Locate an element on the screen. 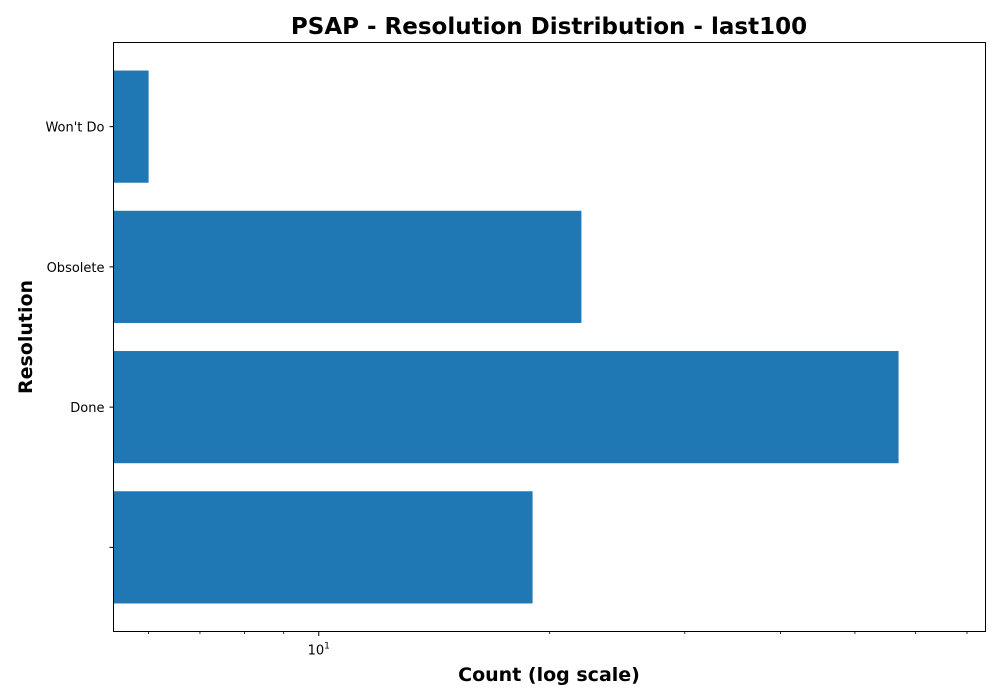  y-axis-title: Resolution is located at coordinates (26, 337).